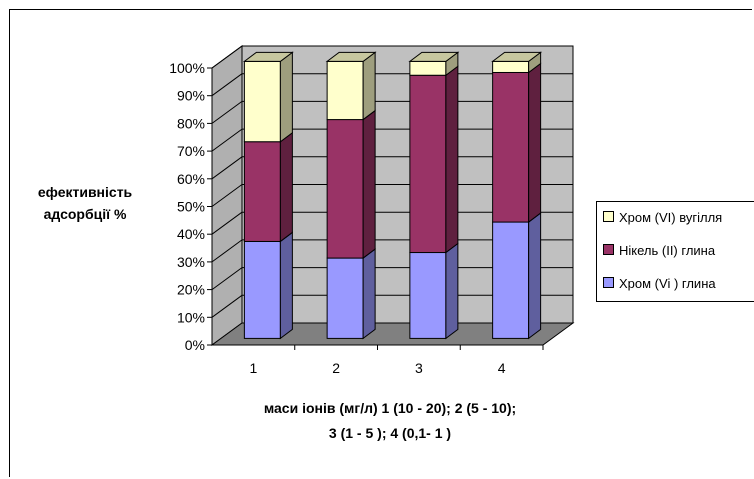 Image resolution: width=754 pixels, height=479 pixels. I want to click on y-tick-label: 40%, so click(191, 234).